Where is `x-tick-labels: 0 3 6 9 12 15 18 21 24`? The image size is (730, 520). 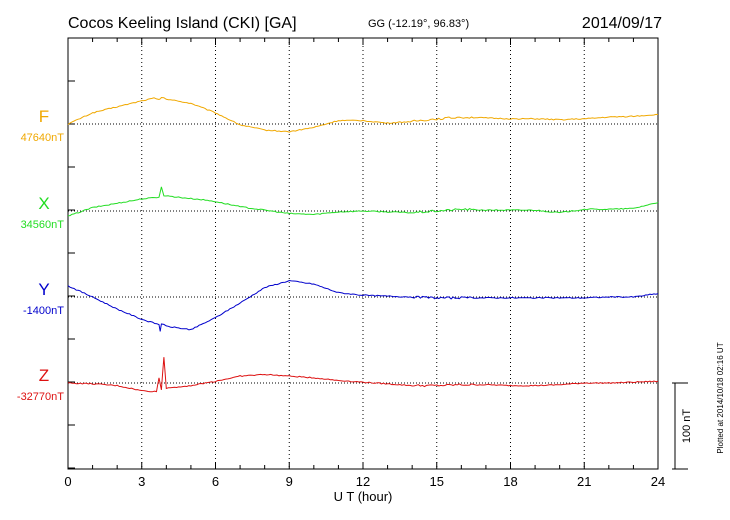 x-tick-labels: 0 3 6 9 12 15 18 21 24 is located at coordinates (364, 481).